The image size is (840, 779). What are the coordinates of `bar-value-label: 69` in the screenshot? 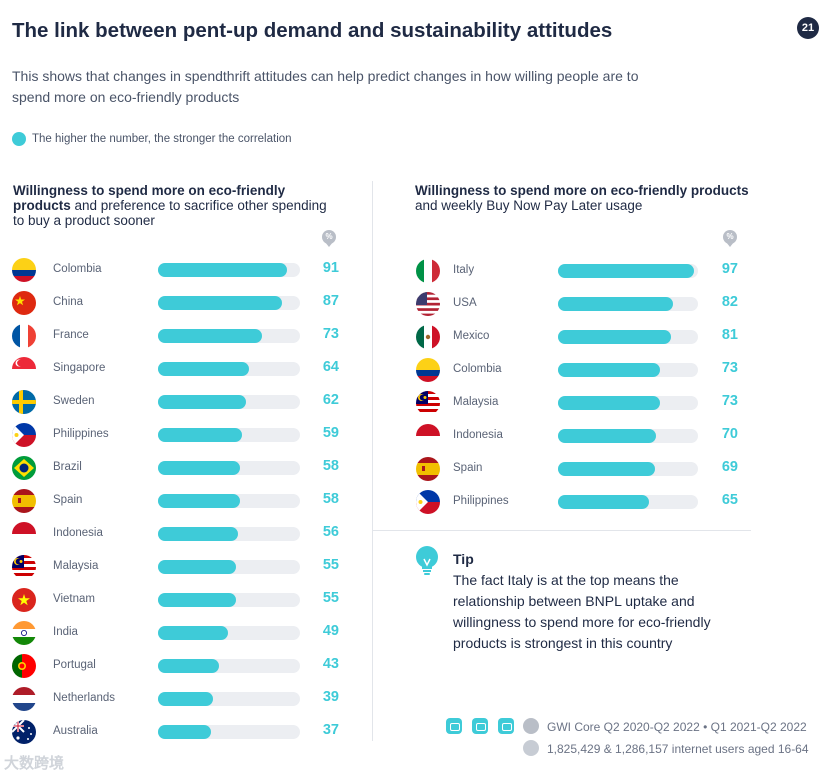 It's located at (729, 467).